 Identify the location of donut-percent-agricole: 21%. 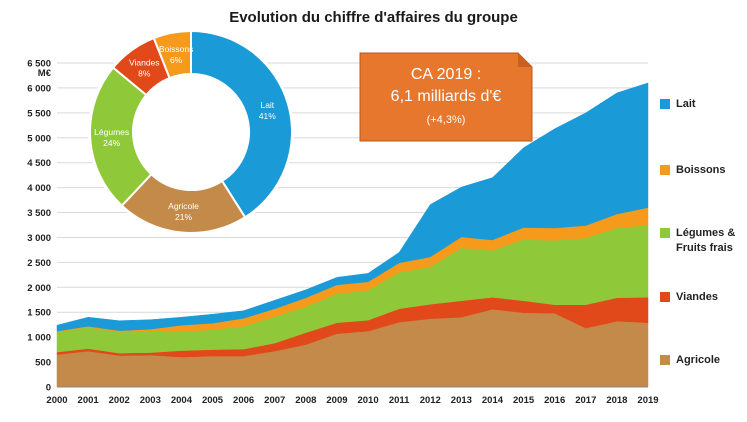
(183, 217).